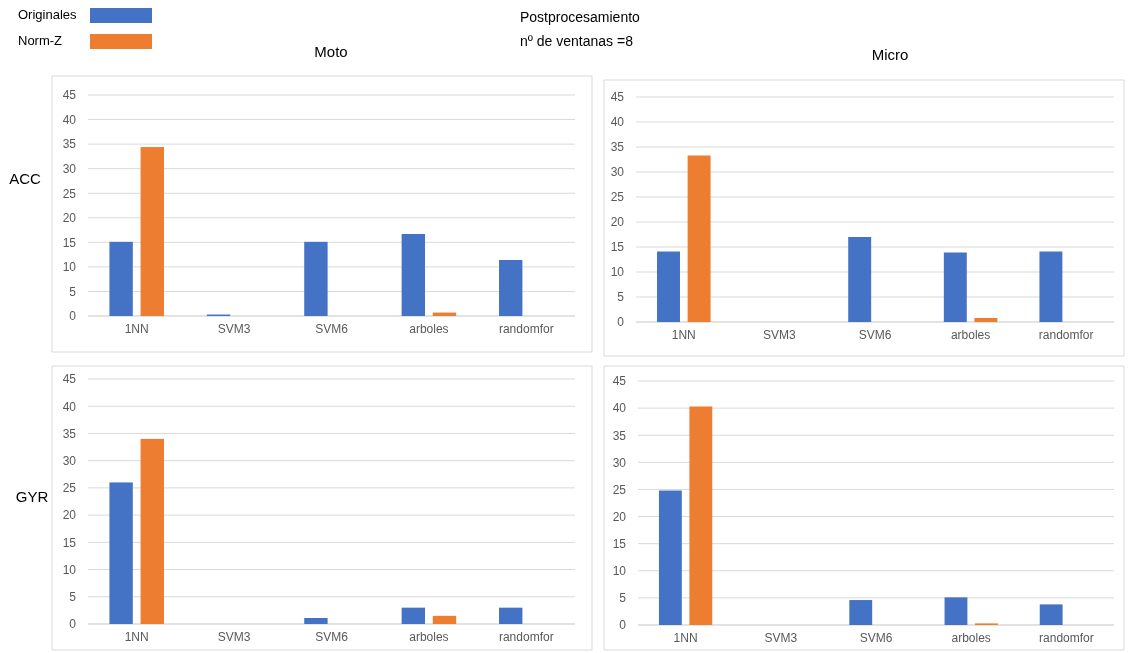  What do you see at coordinates (48, 15) in the screenshot?
I see `legend-label: Originales` at bounding box center [48, 15].